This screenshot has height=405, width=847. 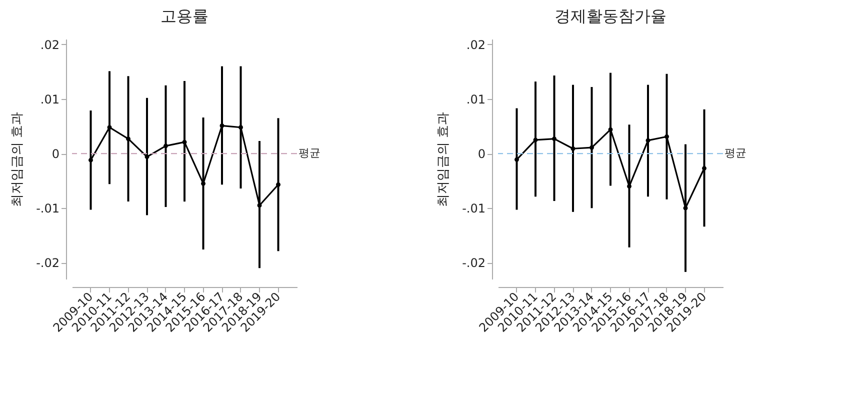 What do you see at coordinates (184, 16) in the screenshot?
I see `chart-title: 고용률` at bounding box center [184, 16].